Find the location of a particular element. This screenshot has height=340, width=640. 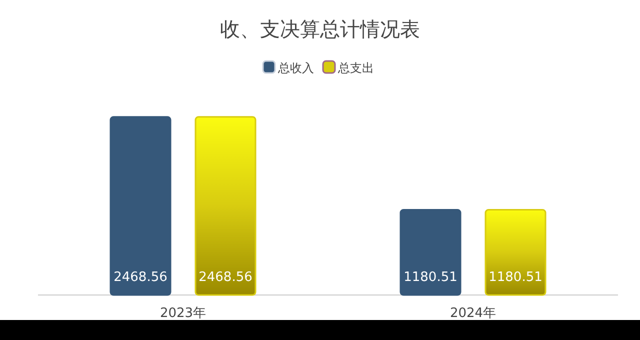

legend-label: 总支出 is located at coordinates (355, 68).